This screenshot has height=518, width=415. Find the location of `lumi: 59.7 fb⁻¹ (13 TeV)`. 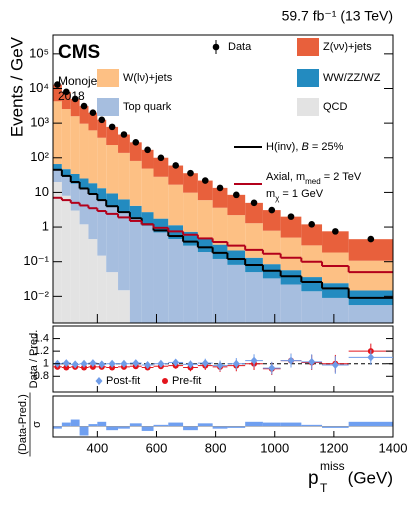

lumi: 59.7 fb⁻¹ (13 TeV) is located at coordinates (337, 16).